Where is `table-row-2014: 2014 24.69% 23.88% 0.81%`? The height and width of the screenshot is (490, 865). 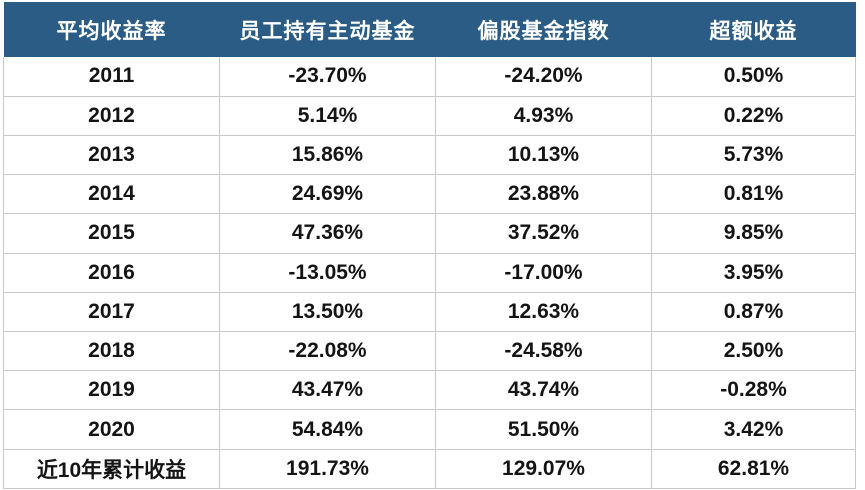
table-row-2014: 2014 24.69% 23.88% 0.81% is located at coordinates (429, 194).